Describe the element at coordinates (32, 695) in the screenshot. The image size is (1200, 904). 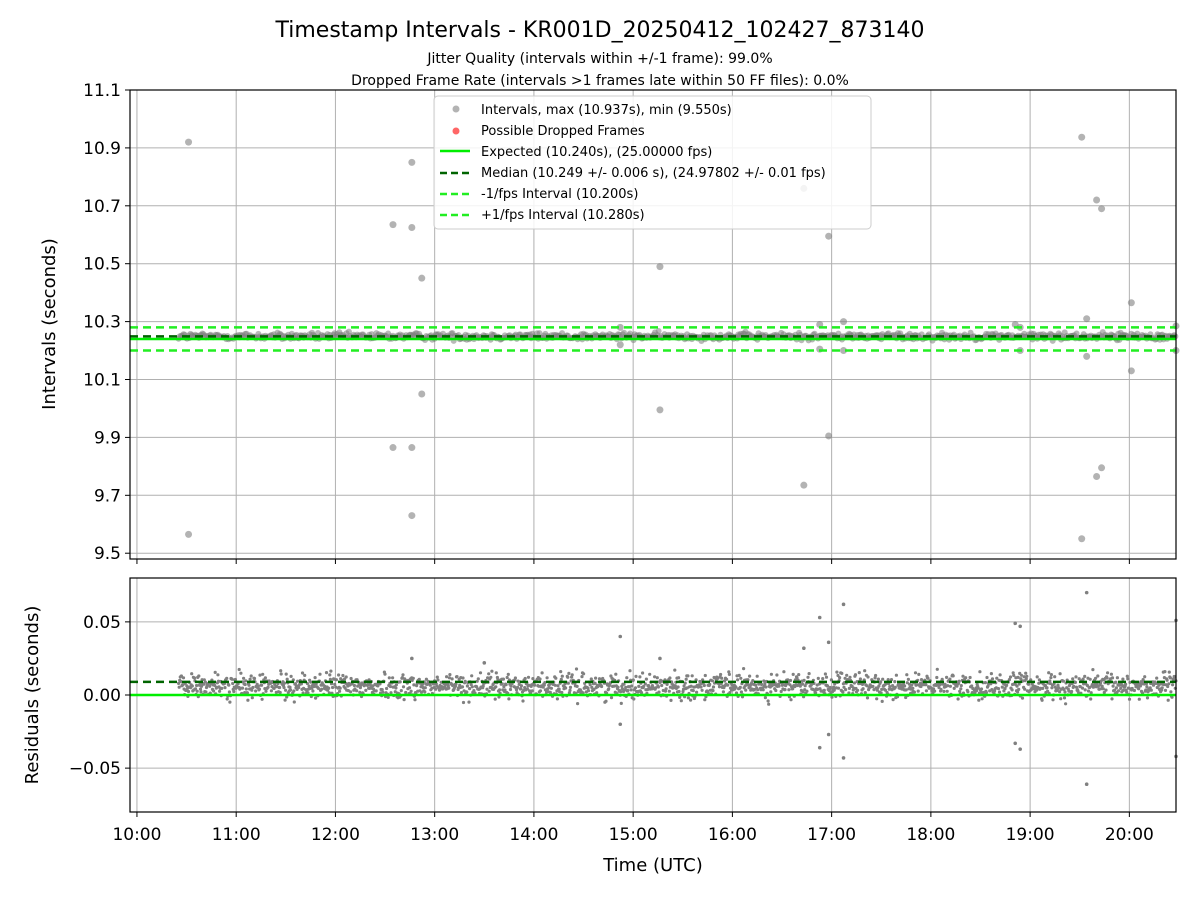
I see `residuals-y-axis-label: Residuals (seconds)` at that location.